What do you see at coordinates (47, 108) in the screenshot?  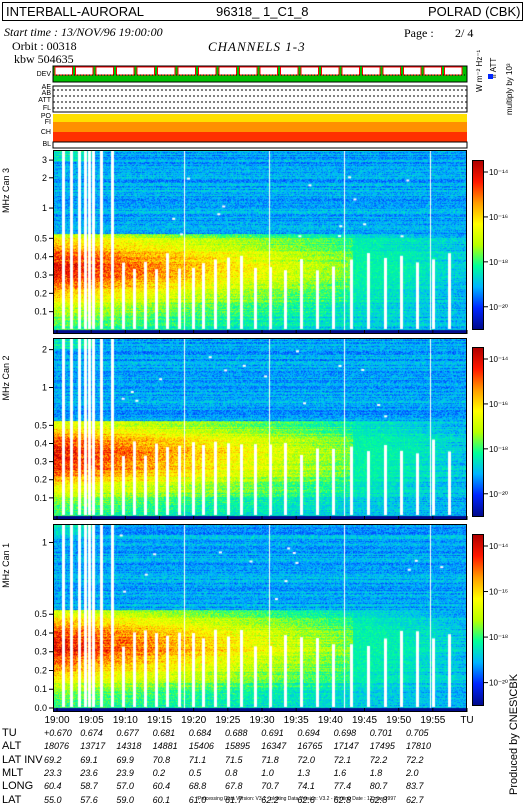 I see `status-label: FL` at bounding box center [47, 108].